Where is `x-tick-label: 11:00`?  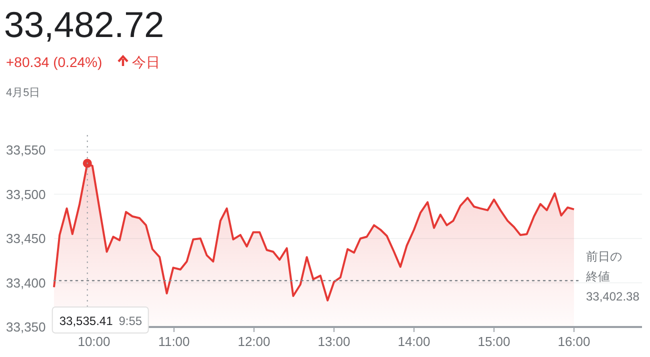 x-tick-label: 11:00 is located at coordinates (174, 341).